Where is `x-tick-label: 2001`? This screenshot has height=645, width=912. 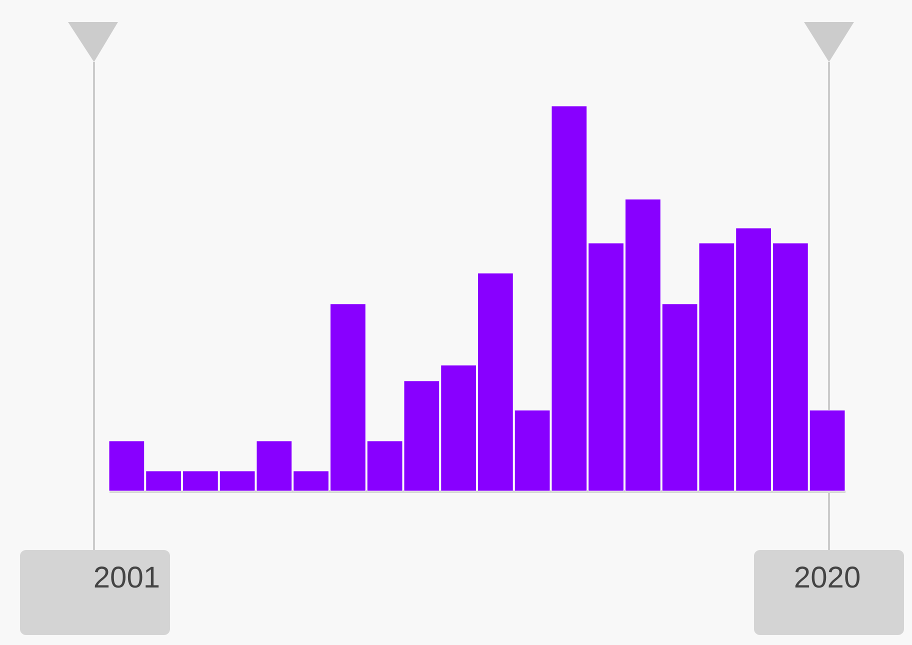 x-tick-label: 2001 is located at coordinates (126, 578).